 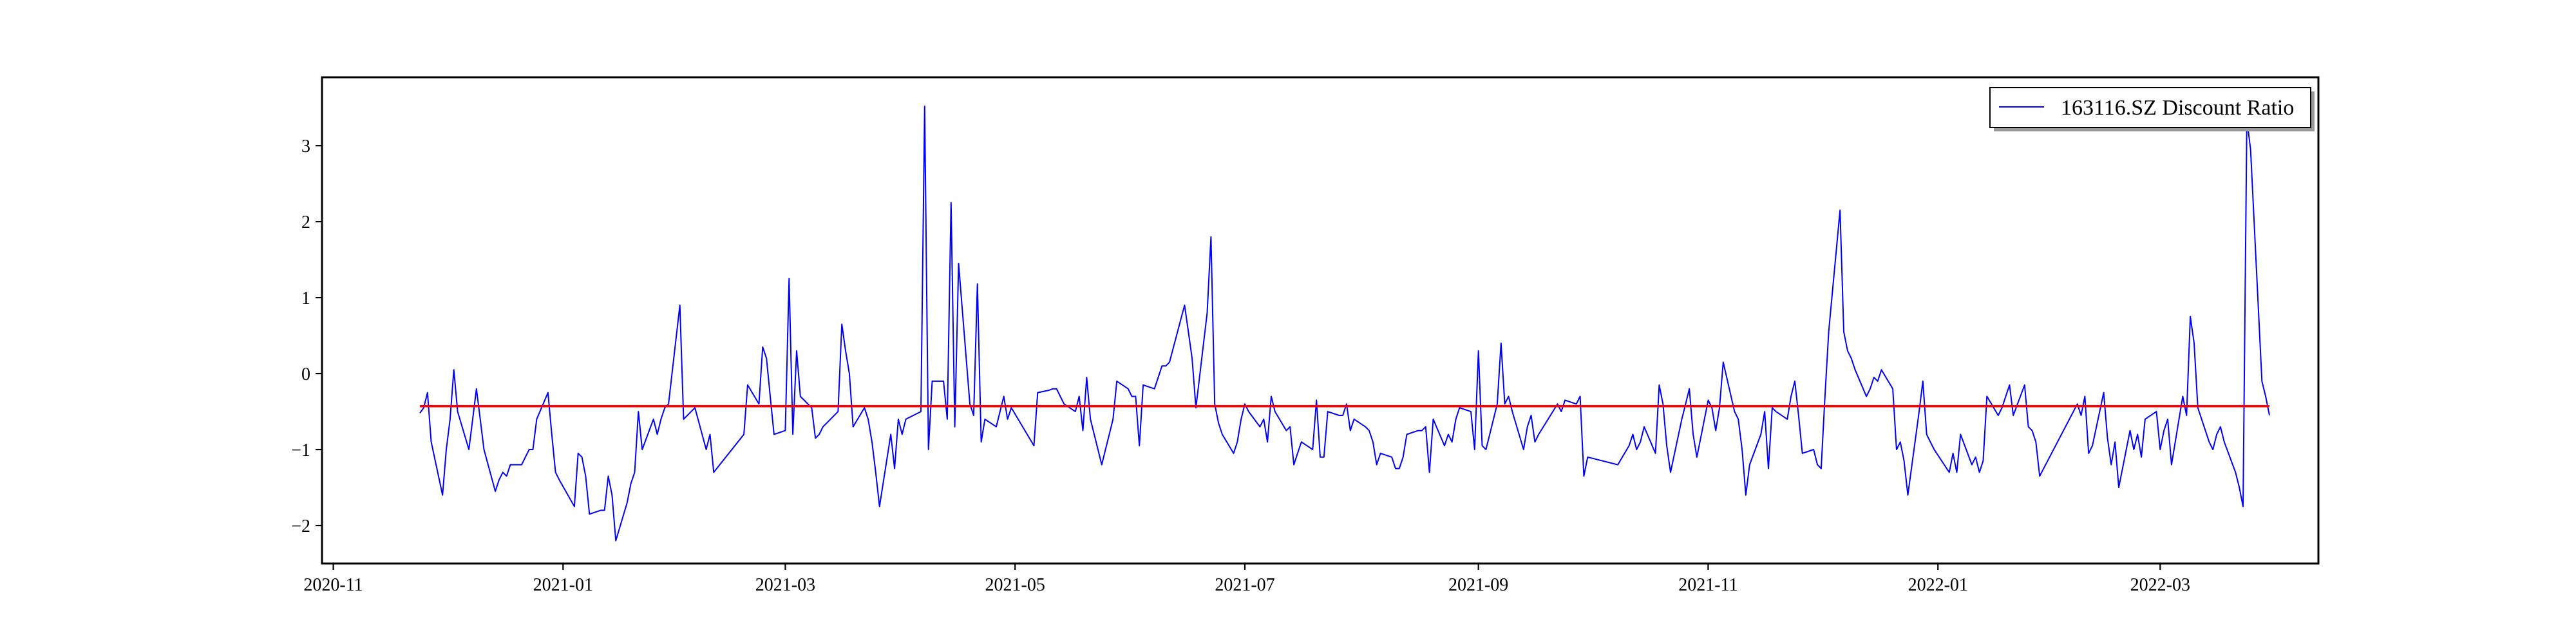 I want to click on legend: 163116.SZ Discount Ratio, so click(x=2152, y=109).